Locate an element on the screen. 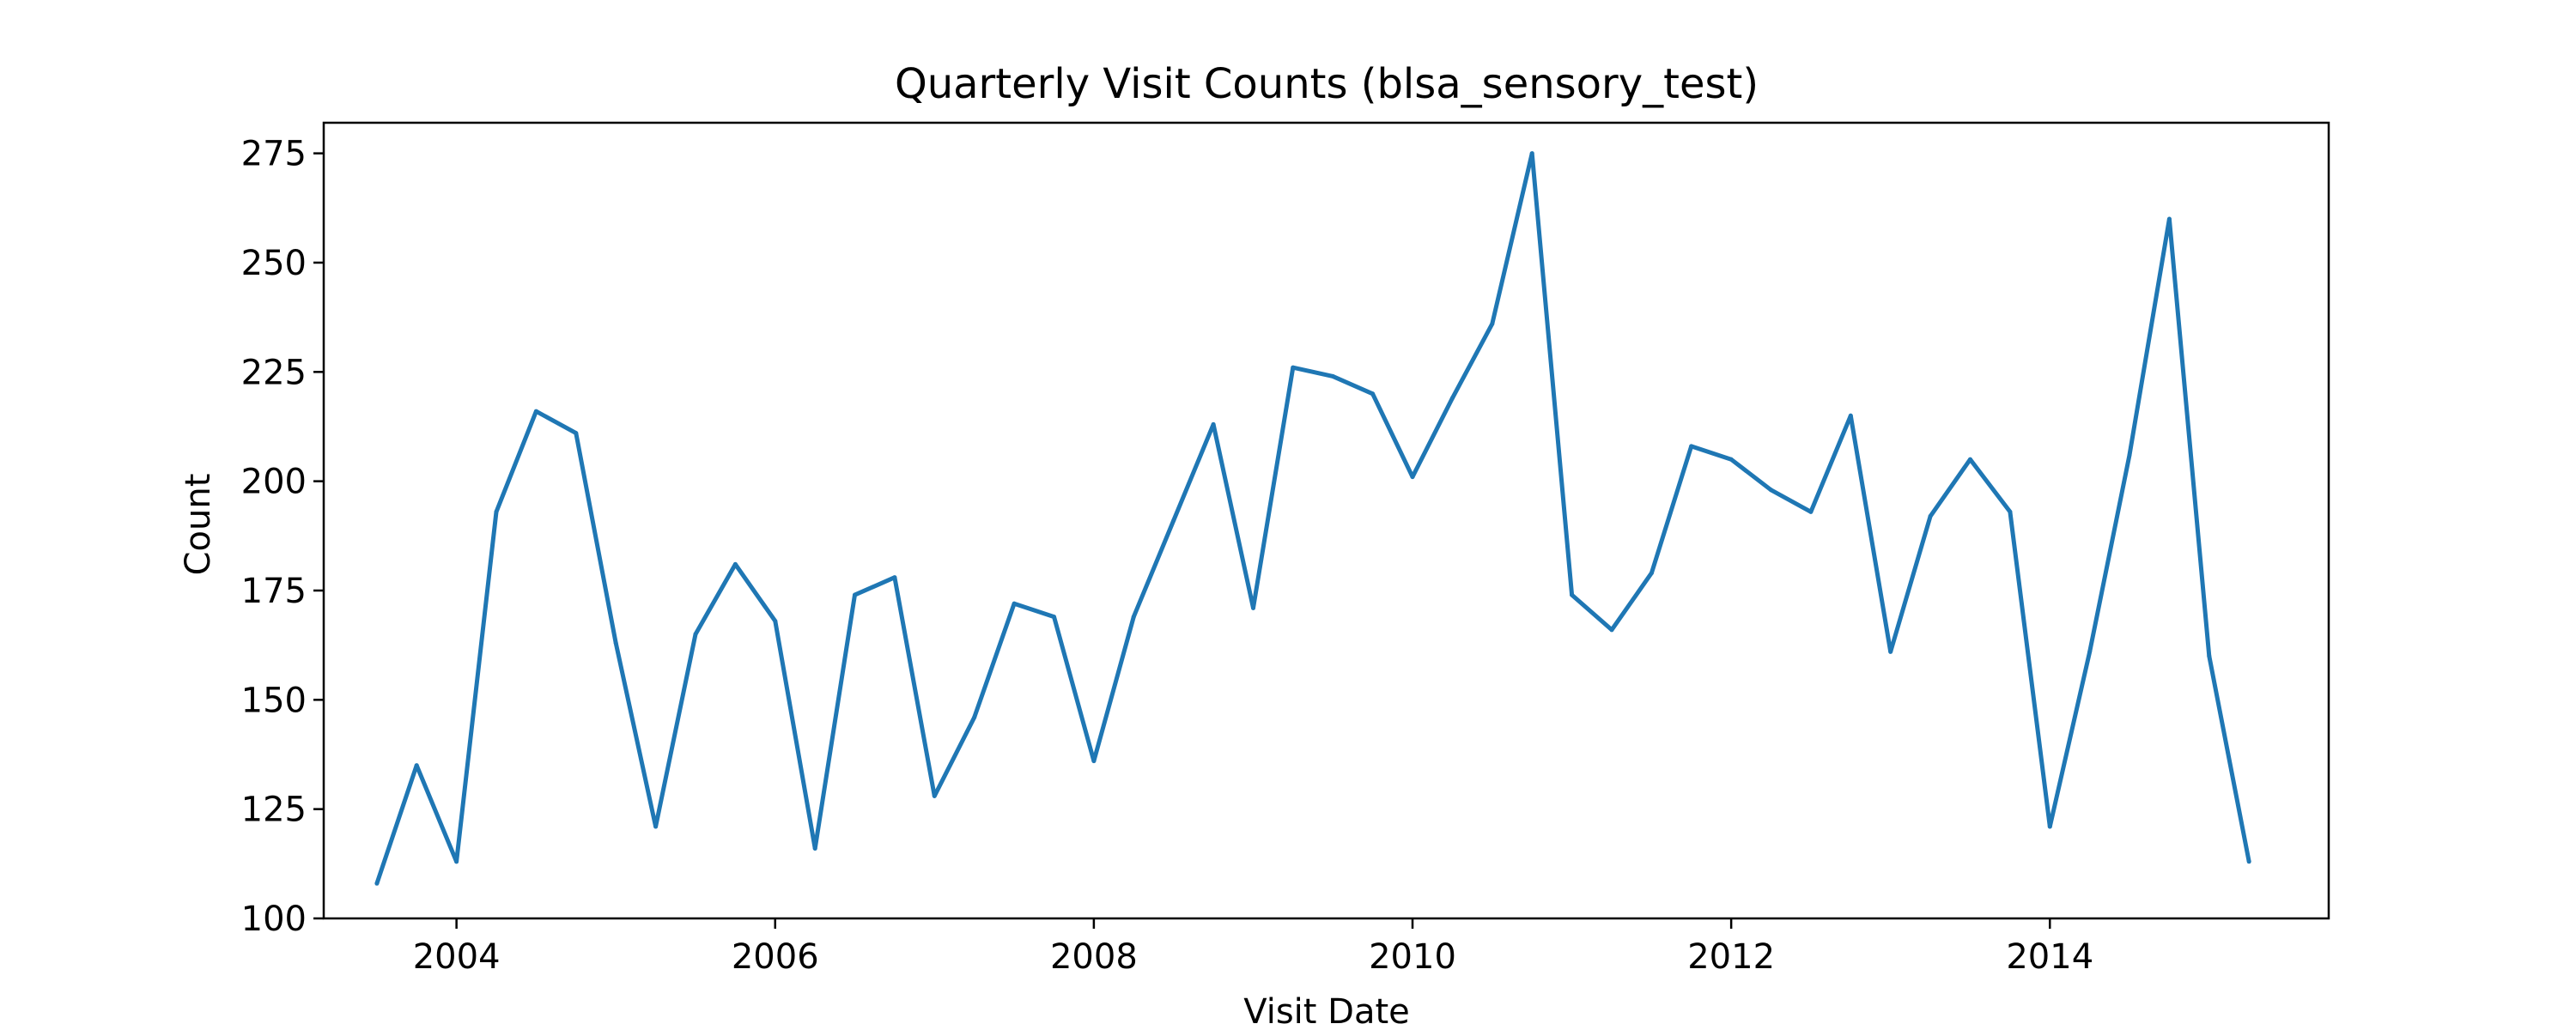 The height and width of the screenshot is (1030, 2576). x-tick-label: 2014 is located at coordinates (2049, 957).